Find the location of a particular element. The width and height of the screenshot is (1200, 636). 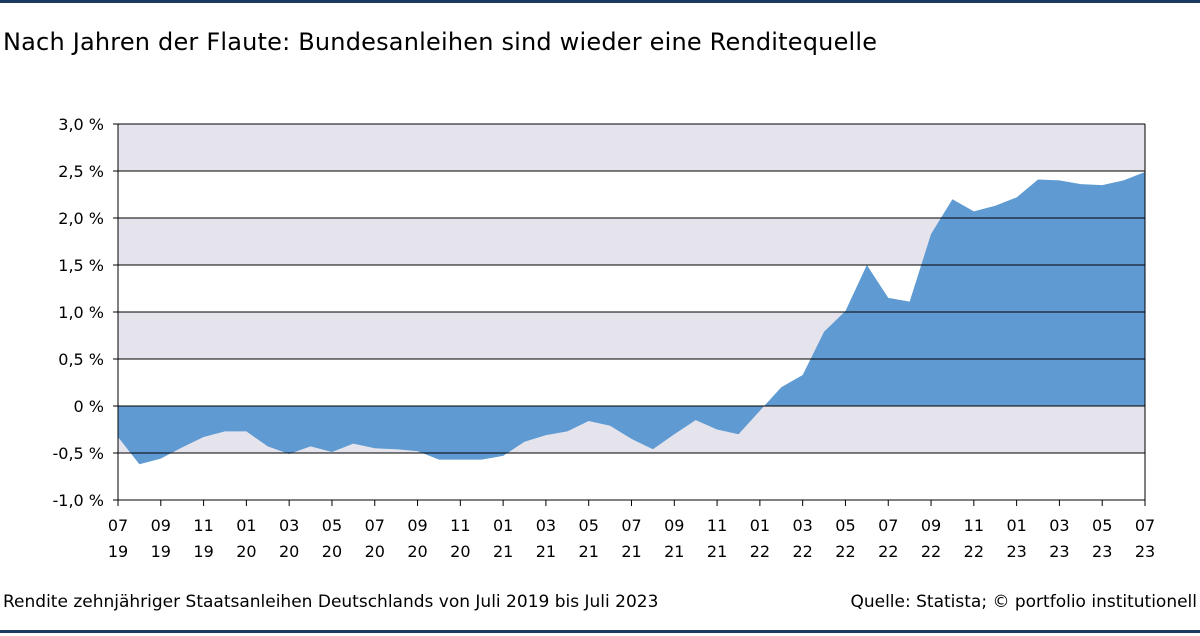

y-tick-label: 2,0 % is located at coordinates (81, 218).